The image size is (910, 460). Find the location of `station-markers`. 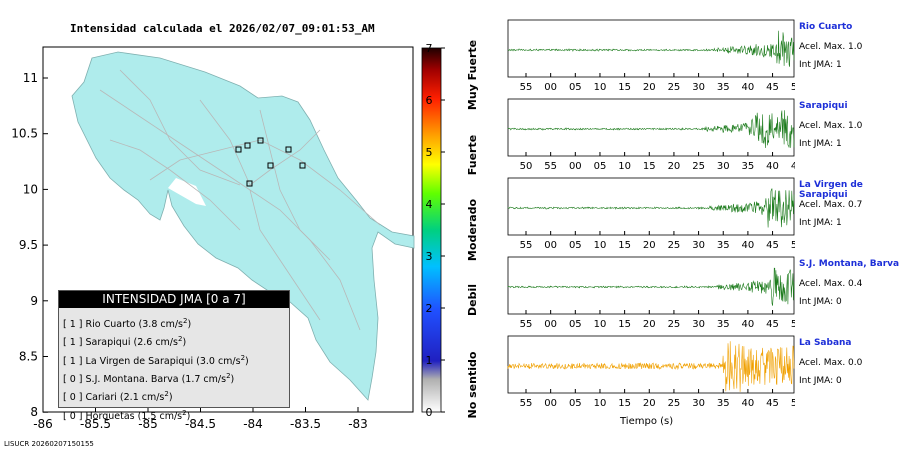

station-markers is located at coordinates (270, 162).